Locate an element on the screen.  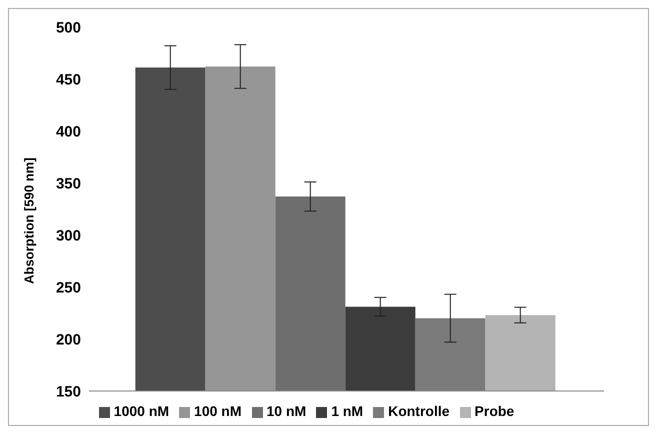
y-tick-label: 150 is located at coordinates (68, 391).